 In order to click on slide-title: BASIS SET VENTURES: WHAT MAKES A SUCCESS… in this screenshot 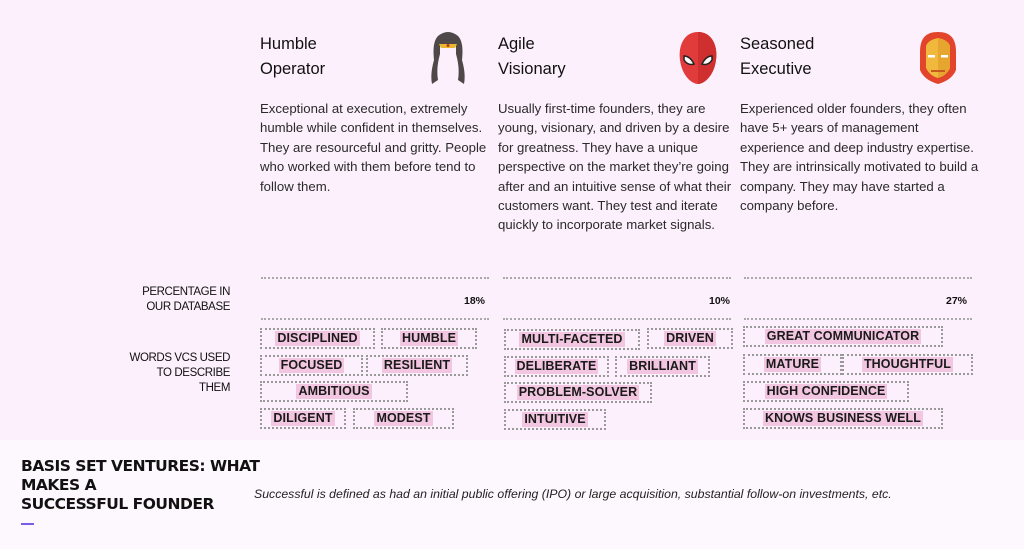, I will do `click(140, 485)`.